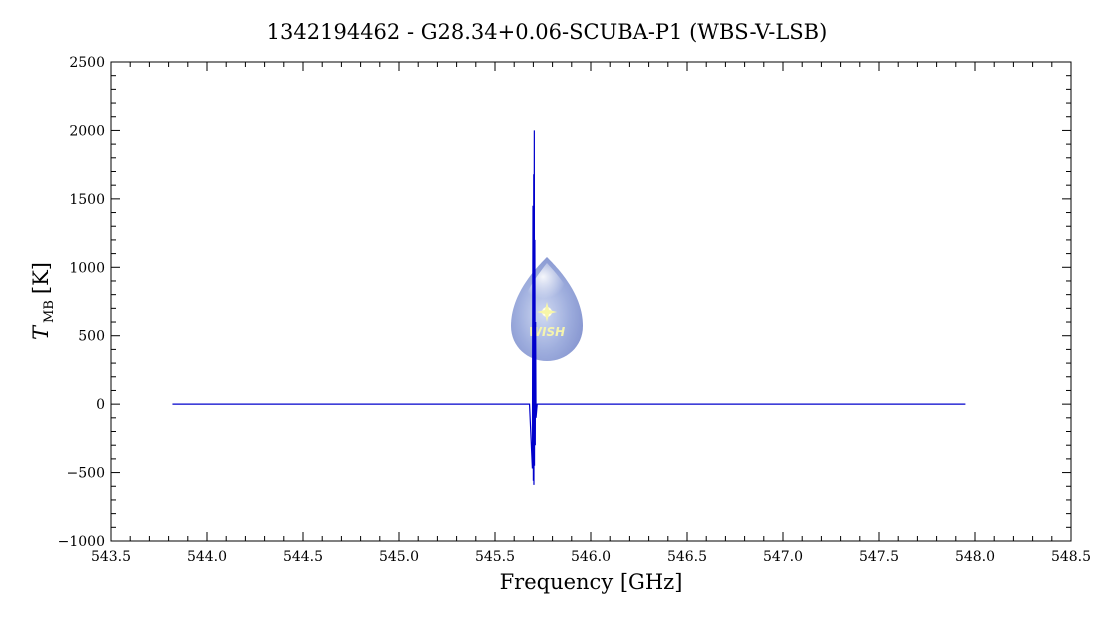 This screenshot has width=1095, height=618. Describe the element at coordinates (41, 278) in the screenshot. I see `y-axis-unit: [K]` at that location.